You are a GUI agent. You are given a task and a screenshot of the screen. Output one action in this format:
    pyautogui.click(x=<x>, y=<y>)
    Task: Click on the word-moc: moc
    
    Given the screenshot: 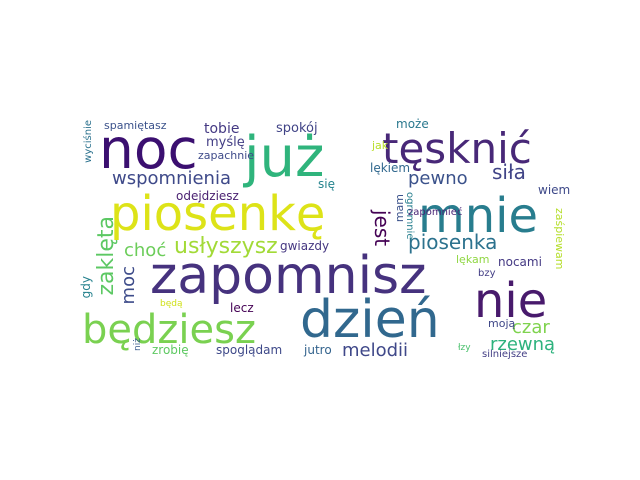 What is the action you would take?
    pyautogui.click(x=128, y=285)
    